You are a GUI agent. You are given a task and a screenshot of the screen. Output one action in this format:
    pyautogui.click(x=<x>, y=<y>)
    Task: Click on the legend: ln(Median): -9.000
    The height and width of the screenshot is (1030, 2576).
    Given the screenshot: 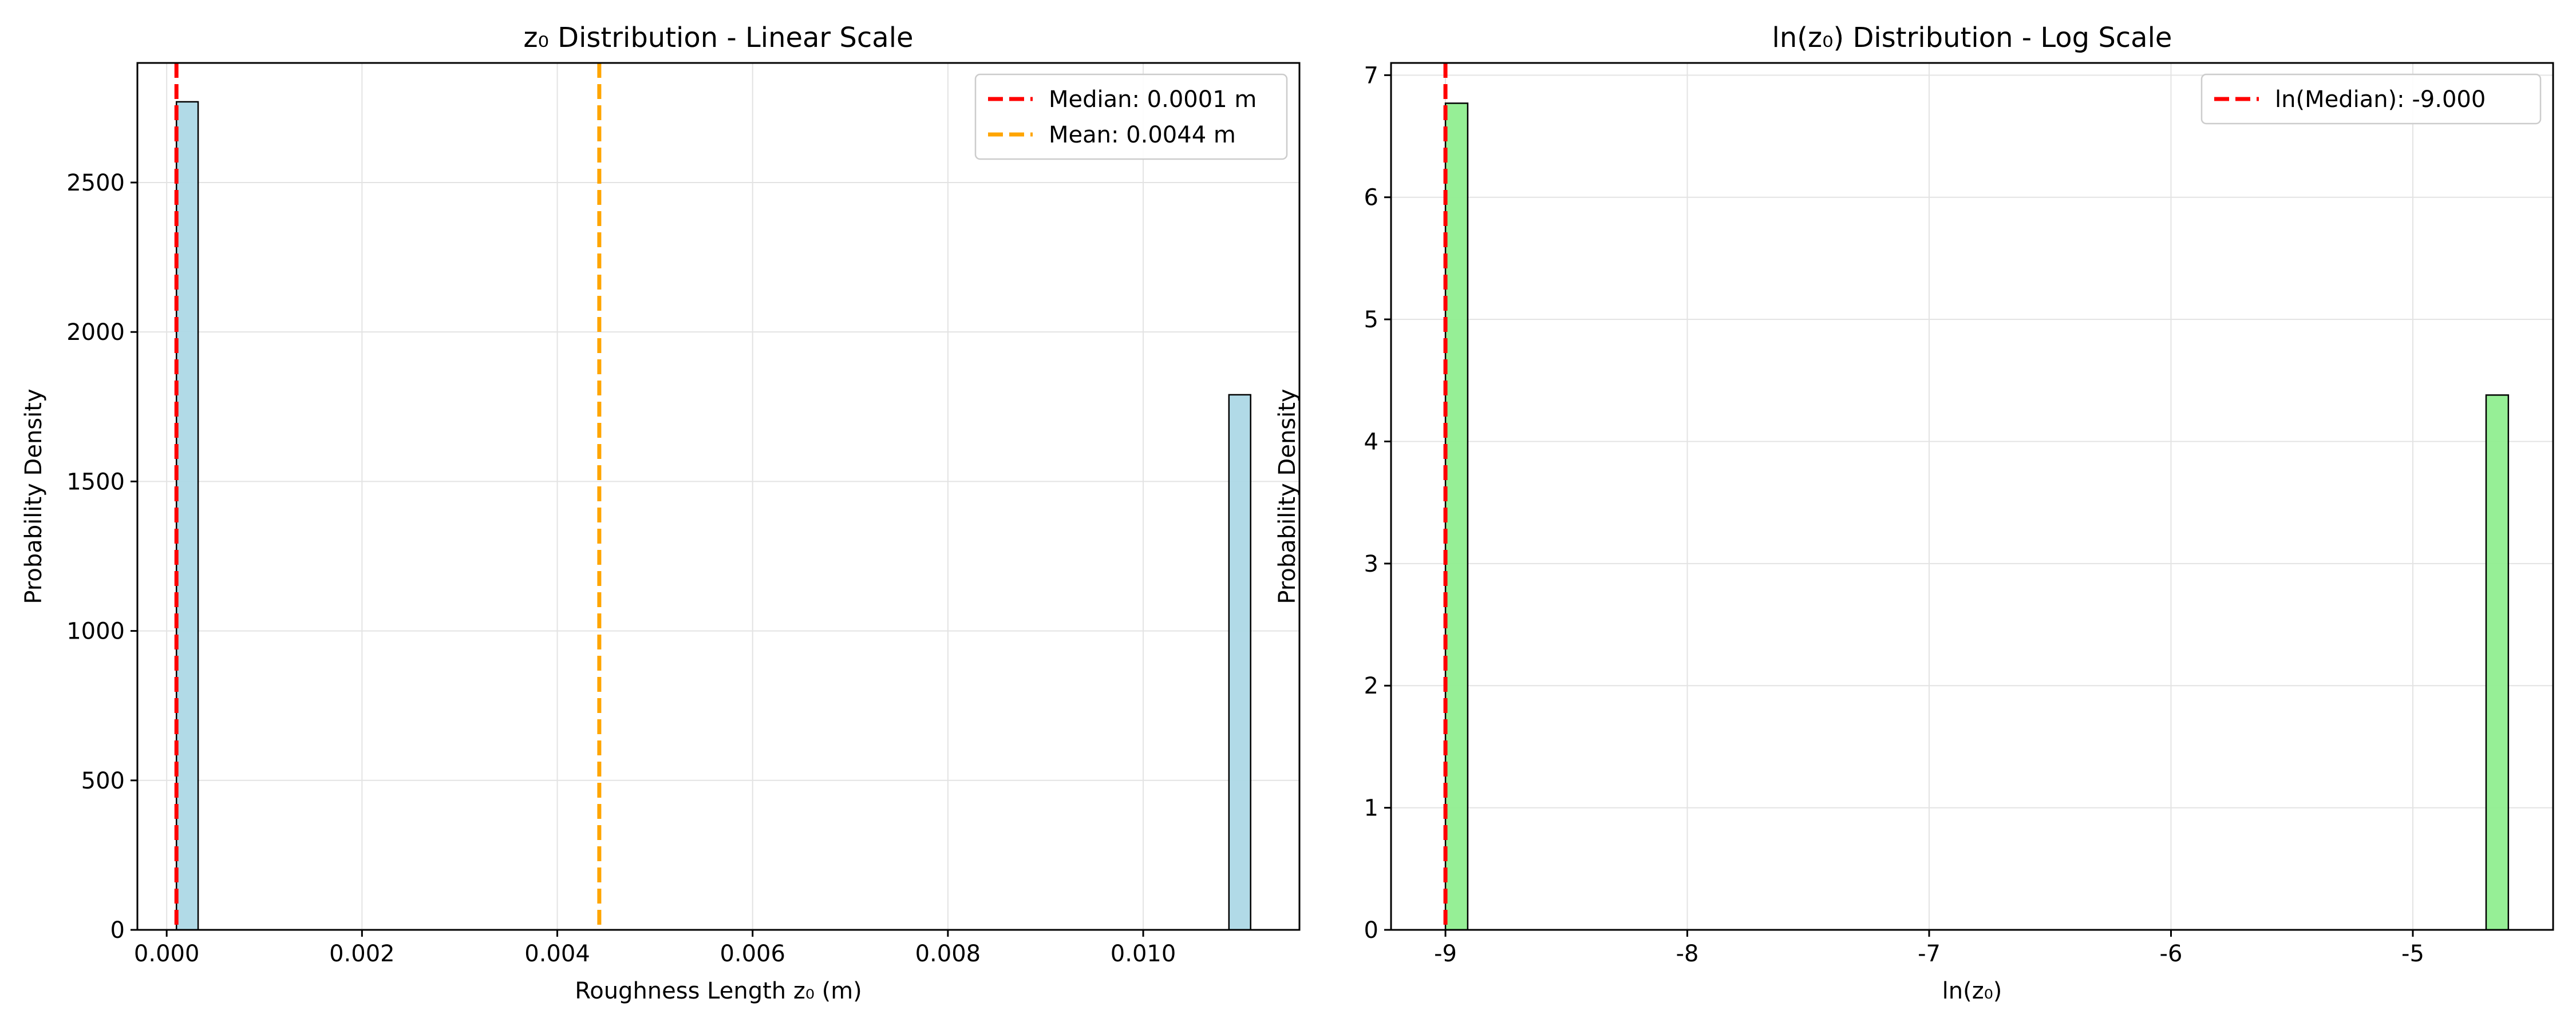 What is the action you would take?
    pyautogui.click(x=2371, y=99)
    